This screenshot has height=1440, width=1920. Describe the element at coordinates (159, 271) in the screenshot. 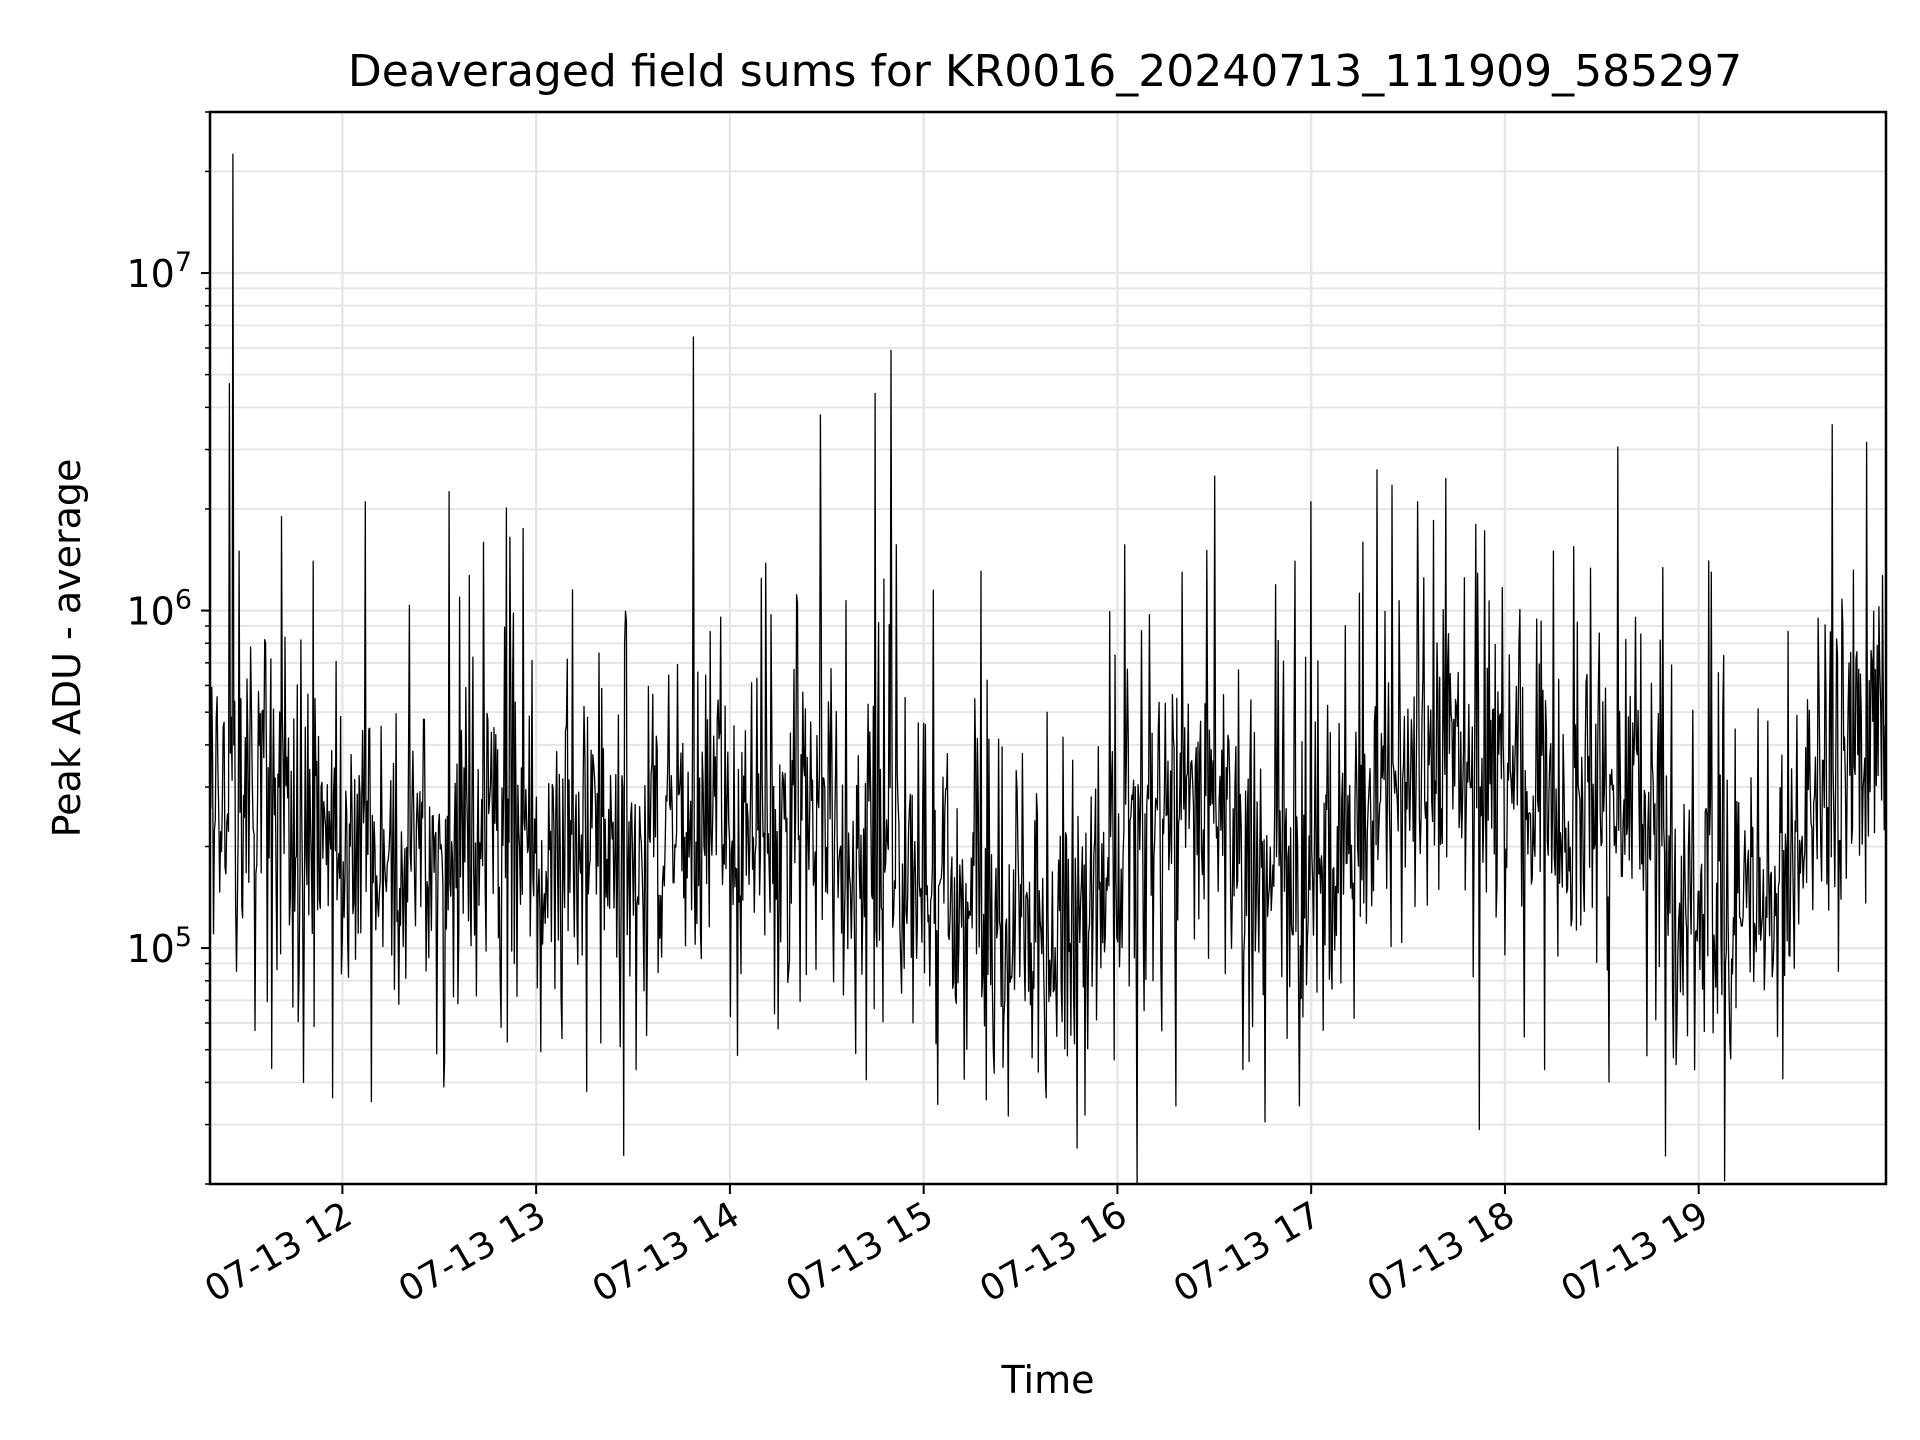

I see `y-tick-label: 107` at that location.